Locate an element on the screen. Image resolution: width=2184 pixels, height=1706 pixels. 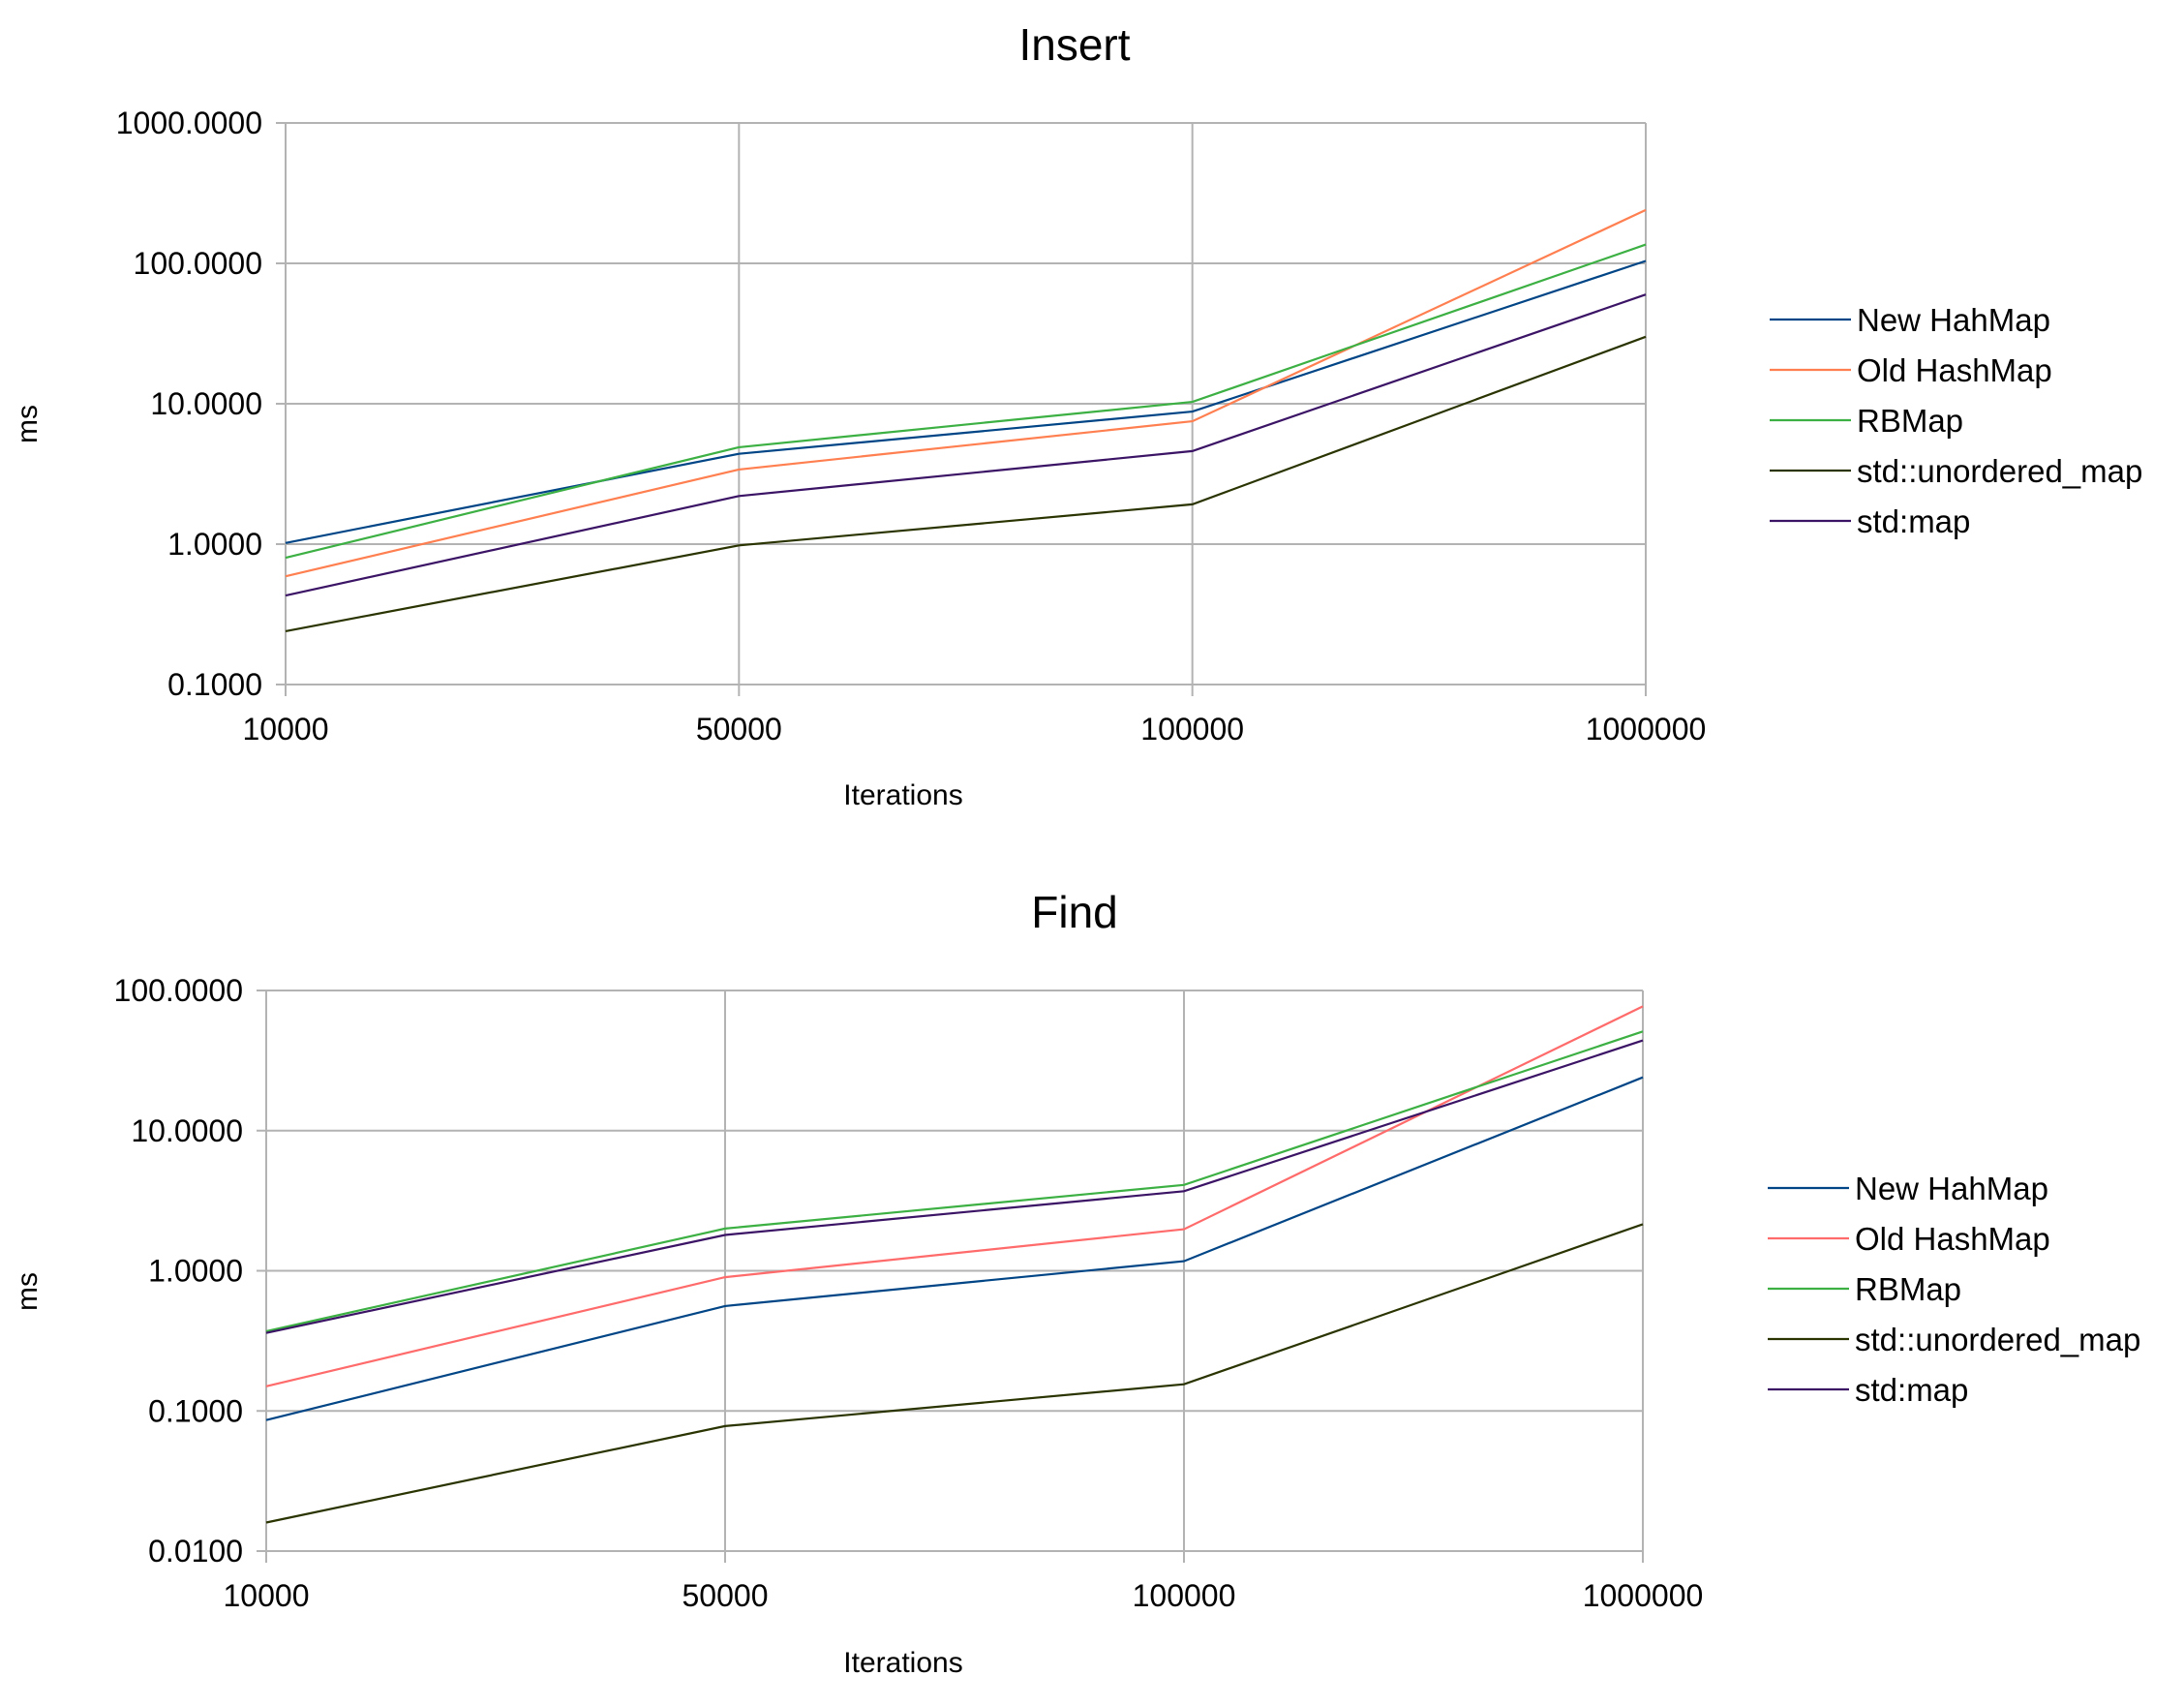
chart-title: Find is located at coordinates (1074, 912).